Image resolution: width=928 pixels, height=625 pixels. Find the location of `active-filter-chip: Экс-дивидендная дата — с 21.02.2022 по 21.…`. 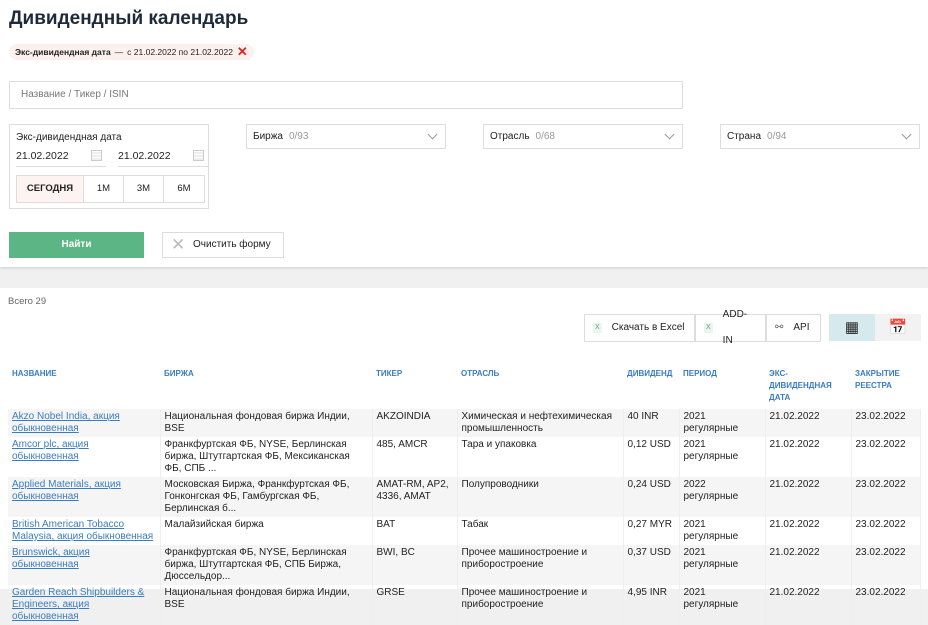

active-filter-chip: Экс-дивидендная дата — с 21.02.2022 по 21.… is located at coordinates (131, 52).